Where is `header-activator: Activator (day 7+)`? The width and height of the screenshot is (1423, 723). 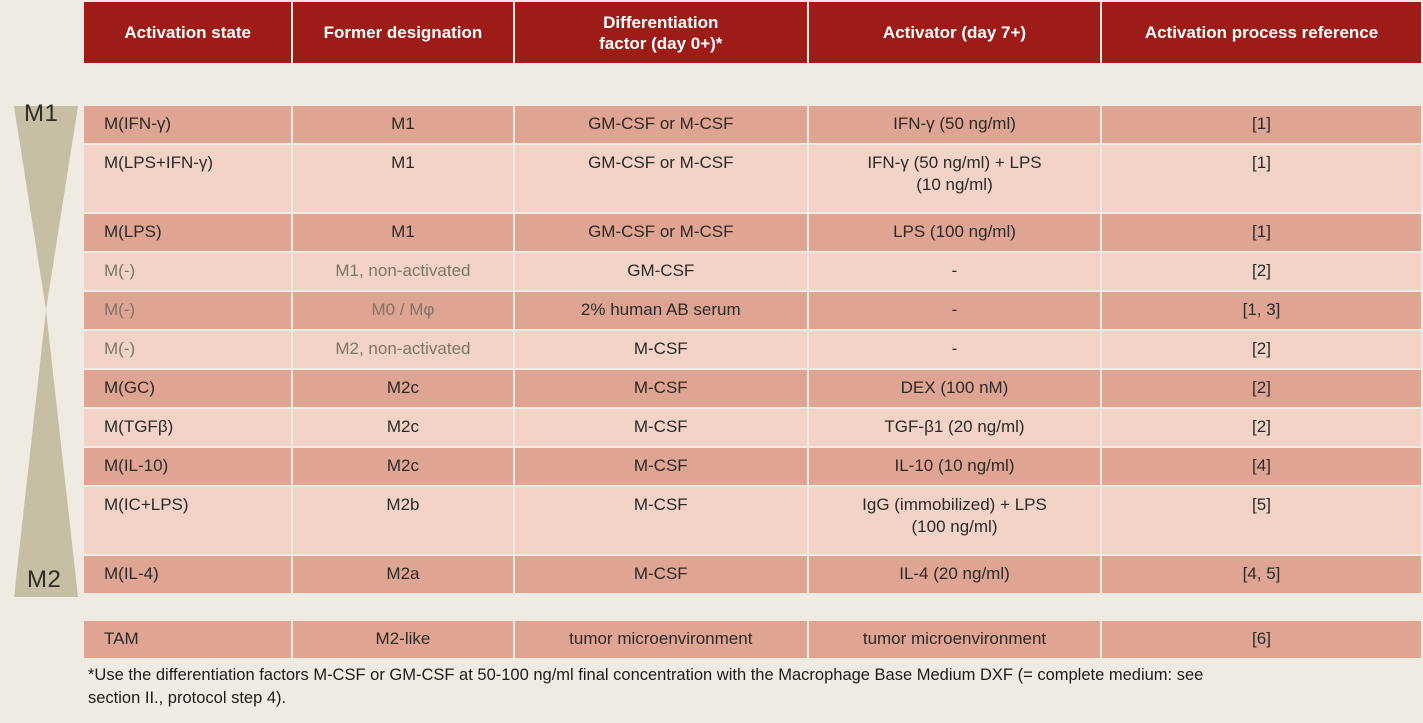
header-activator: Activator (day 7+) is located at coordinates (954, 32).